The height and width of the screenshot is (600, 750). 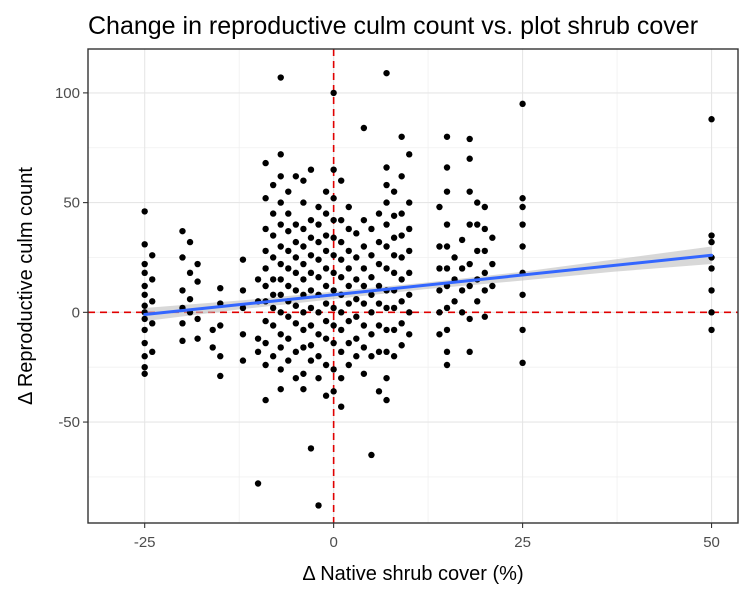 I want to click on y-tick-label: 0, so click(x=76, y=312).